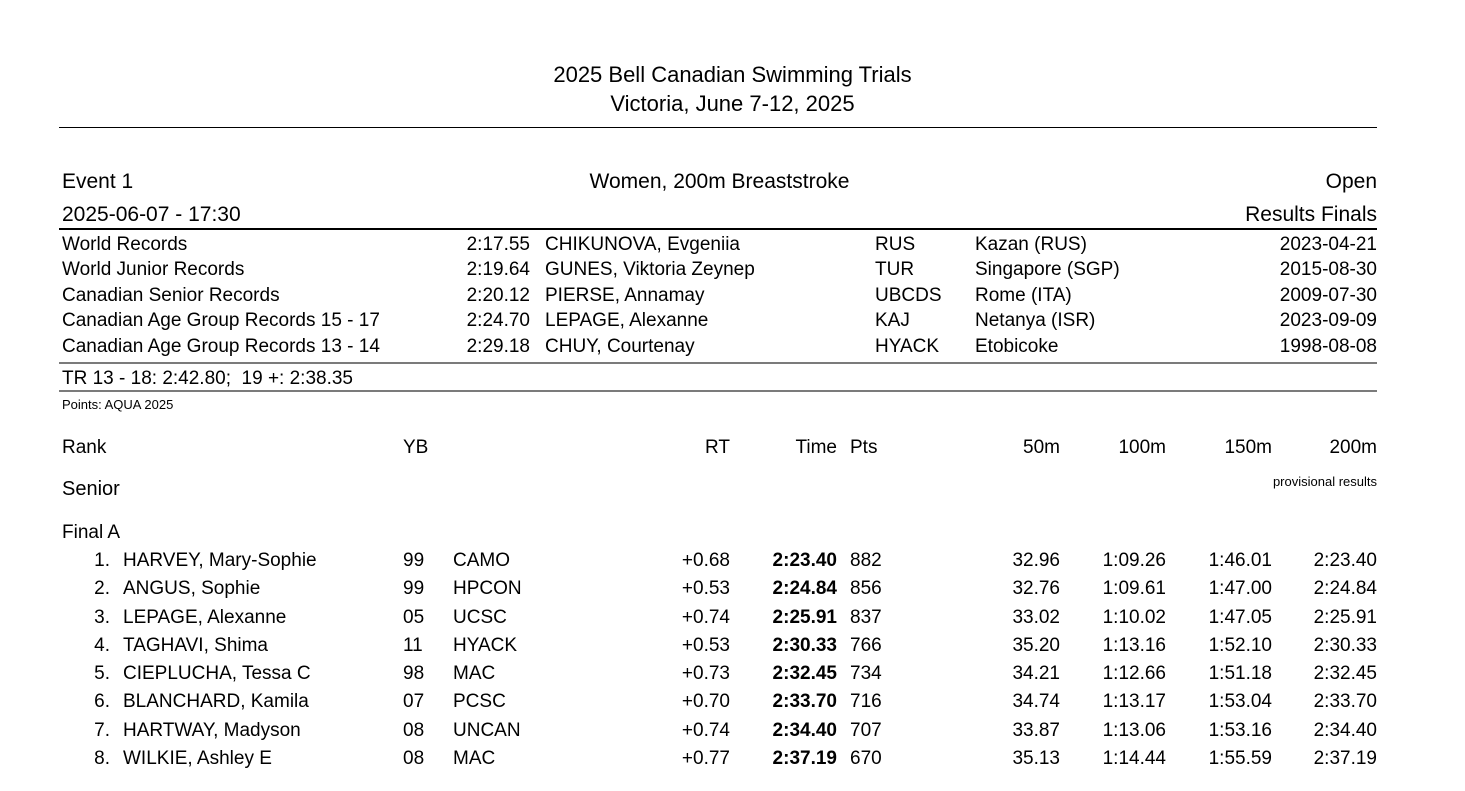  What do you see at coordinates (205, 617) in the screenshot?
I see `swimmer-name: LEPAGE, Alexanne` at bounding box center [205, 617].